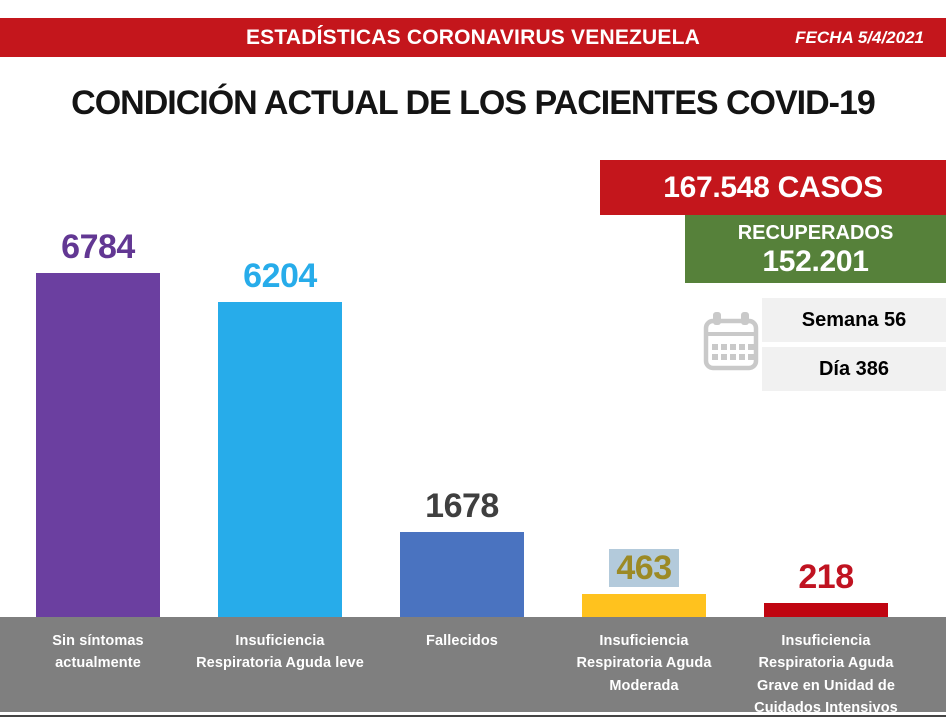  I want to click on total-cases-banner: 167.548 CASOS, so click(773, 187).